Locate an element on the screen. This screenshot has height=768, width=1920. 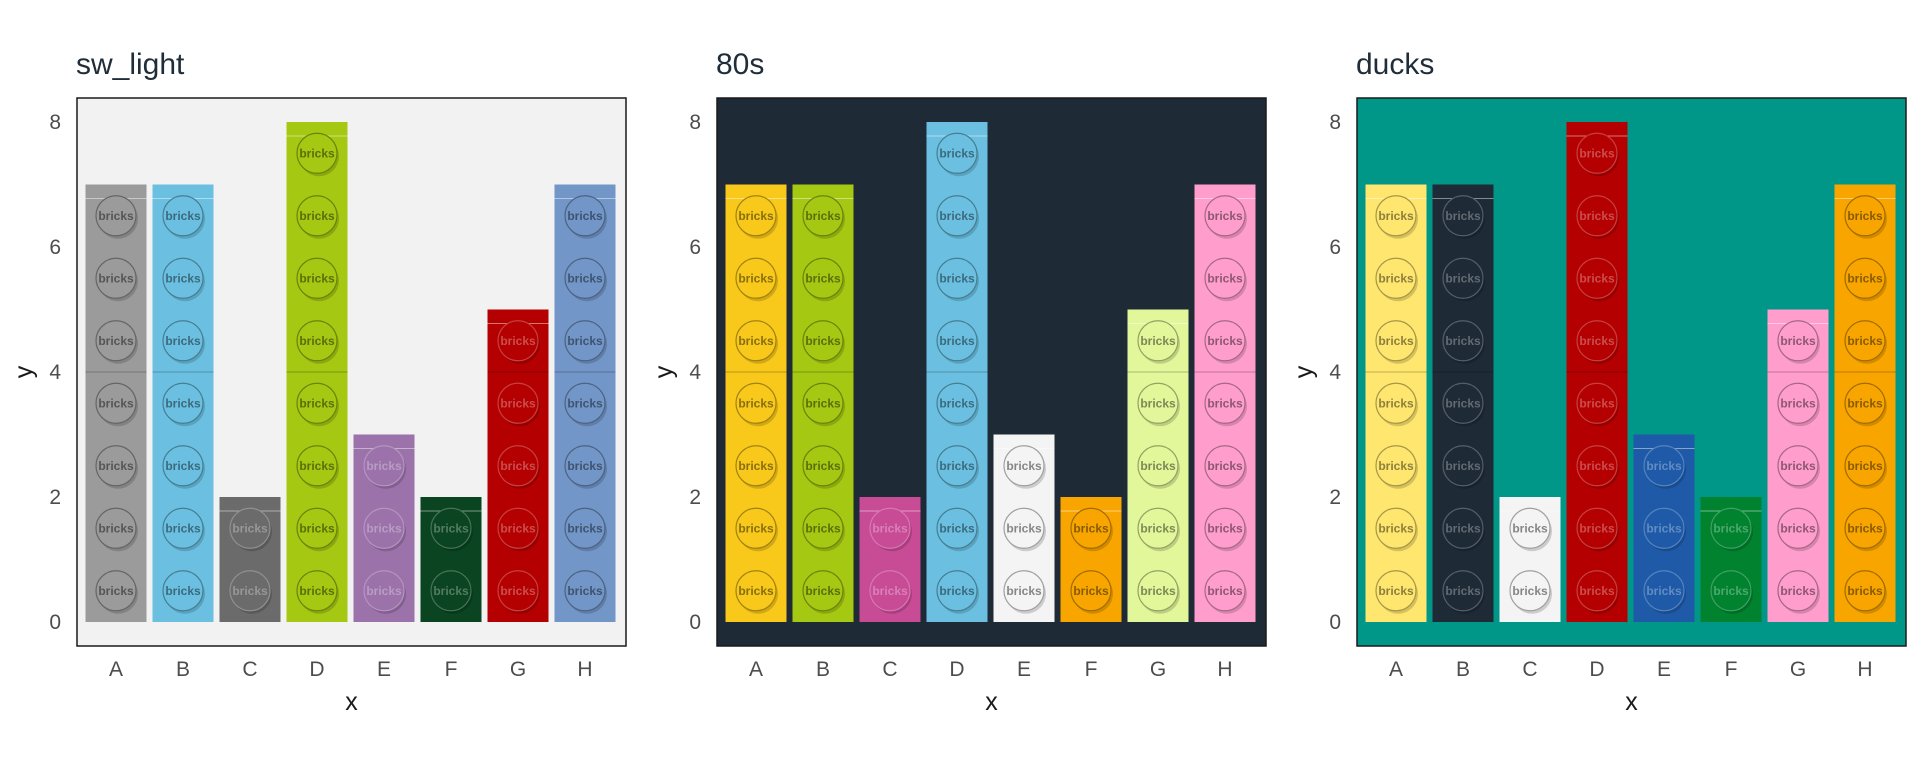
y-tick-label: 4 is located at coordinates (55, 372).